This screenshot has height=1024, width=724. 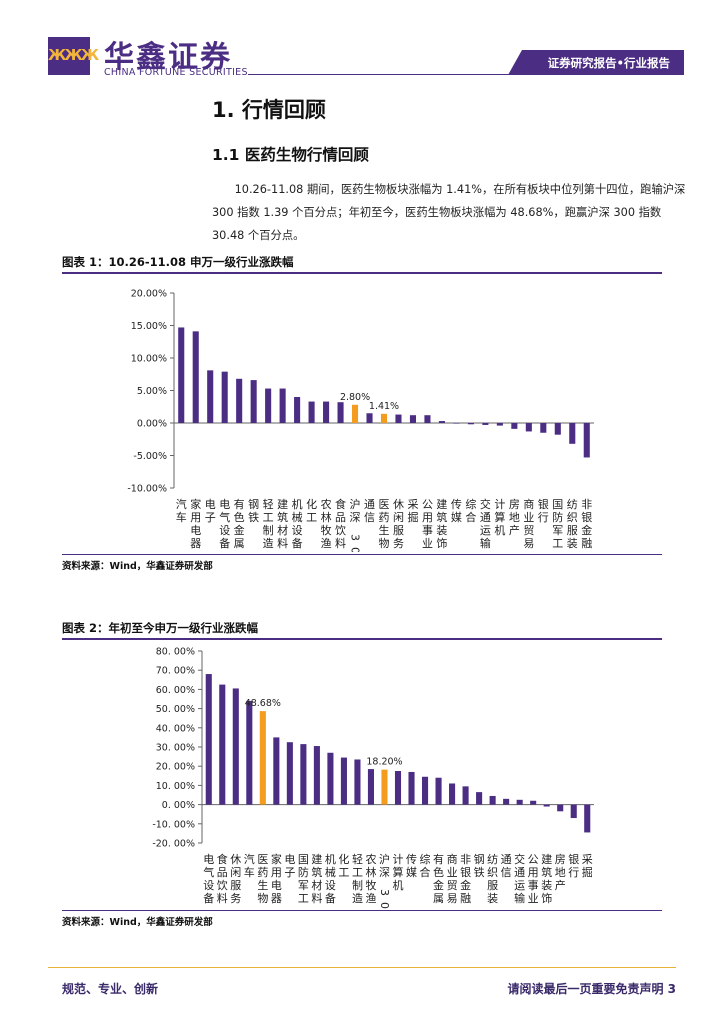 What do you see at coordinates (355, 413) in the screenshot?
I see `bar-沪深300` at bounding box center [355, 413].